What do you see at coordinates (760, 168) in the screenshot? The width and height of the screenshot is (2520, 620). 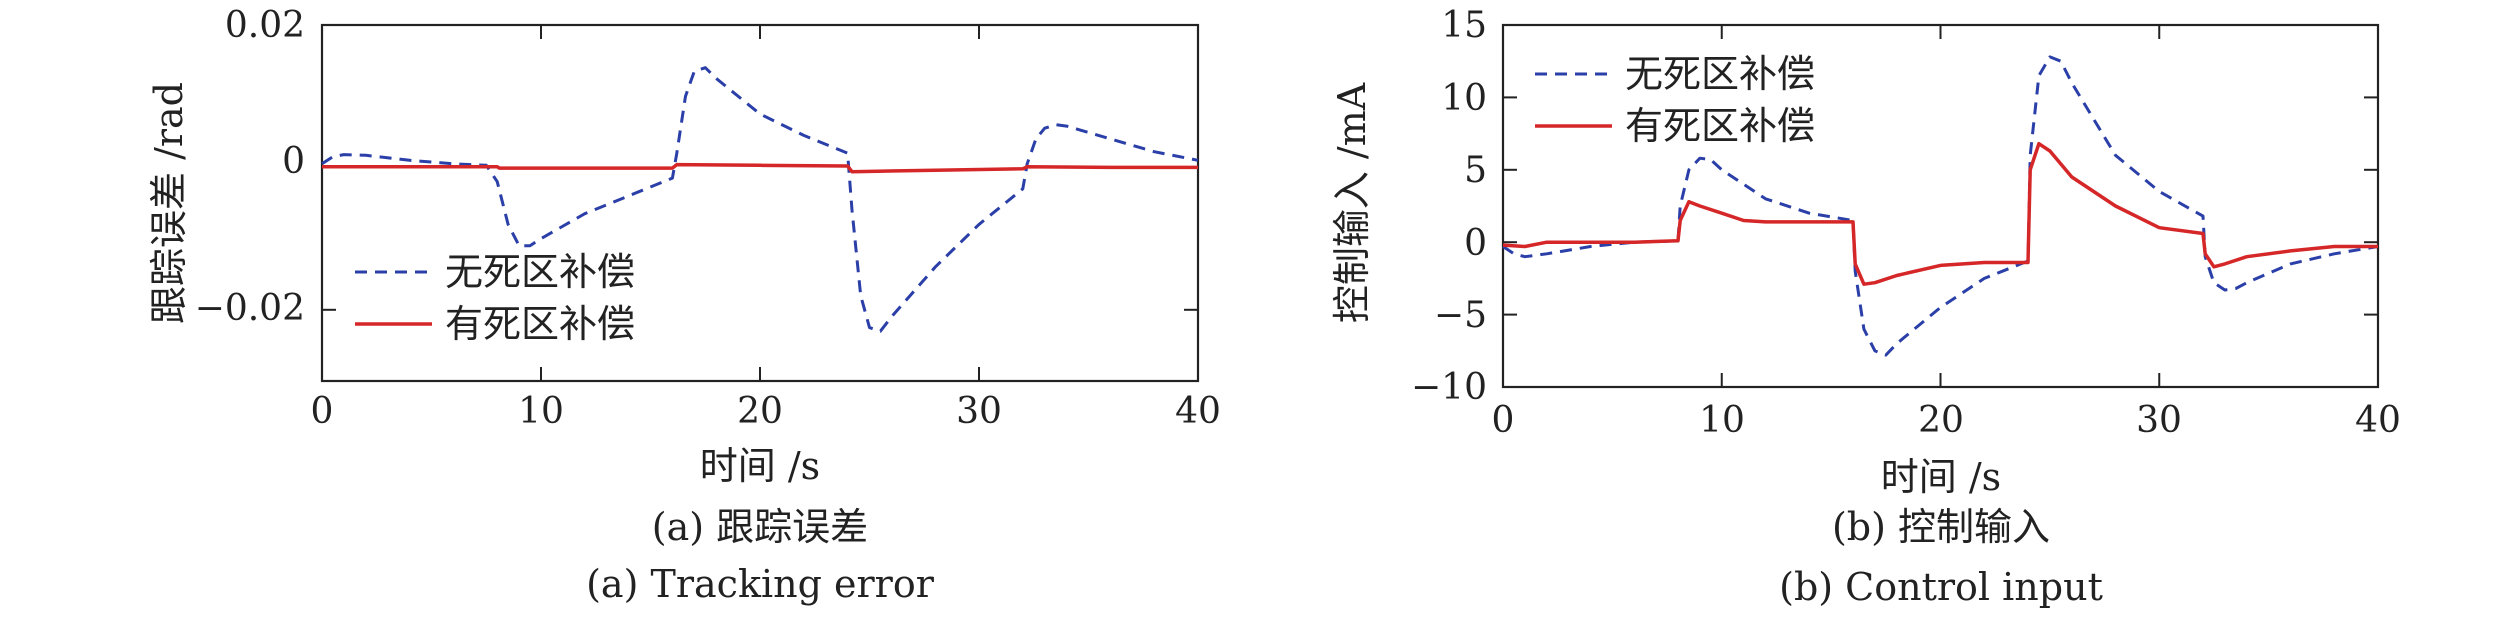 I see `panel-a-series-with-compensation-line` at bounding box center [760, 168].